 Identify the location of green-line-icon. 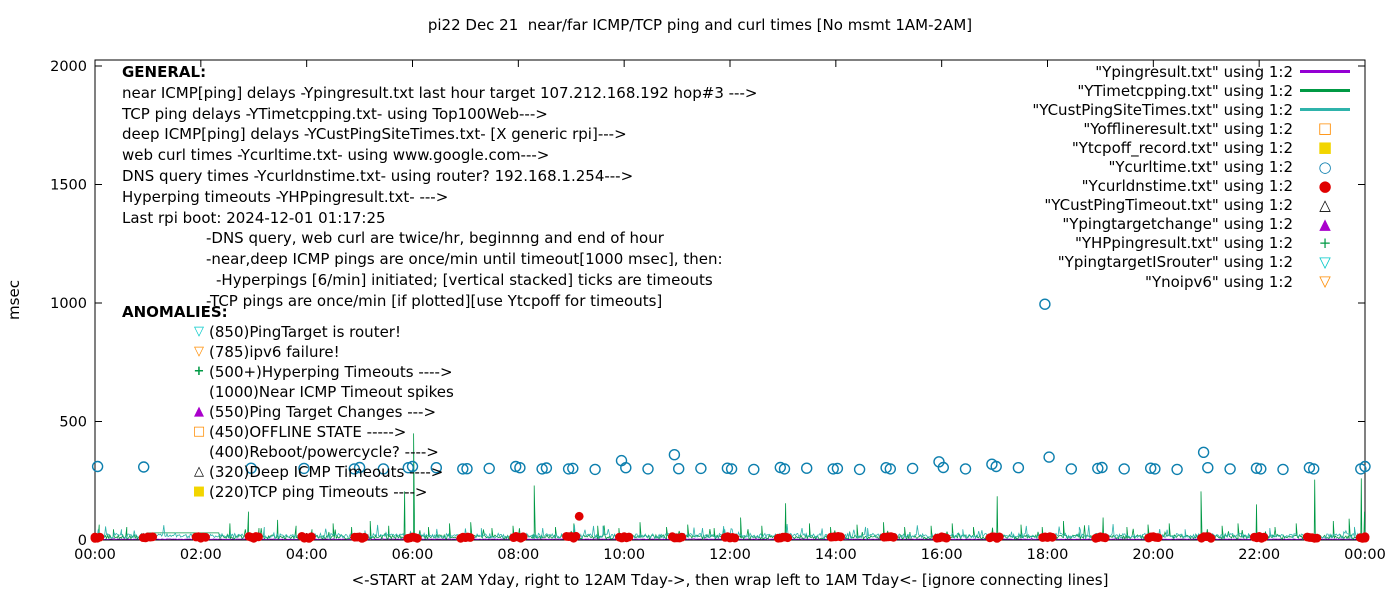
(1325, 91).